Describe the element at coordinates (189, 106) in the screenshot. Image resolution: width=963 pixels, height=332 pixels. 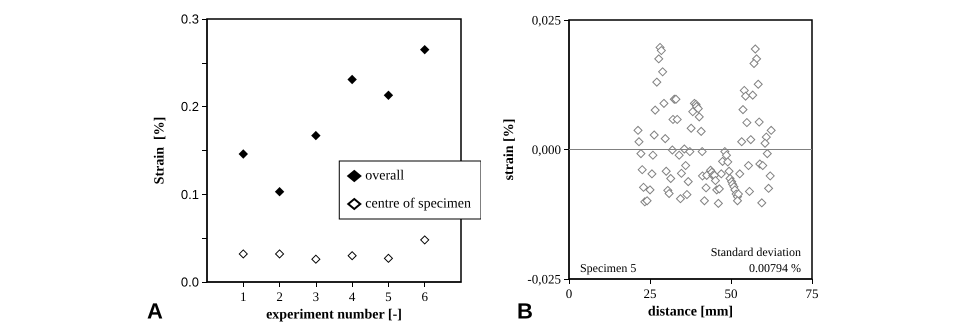
I see `y-tick-label: 0.2` at that location.